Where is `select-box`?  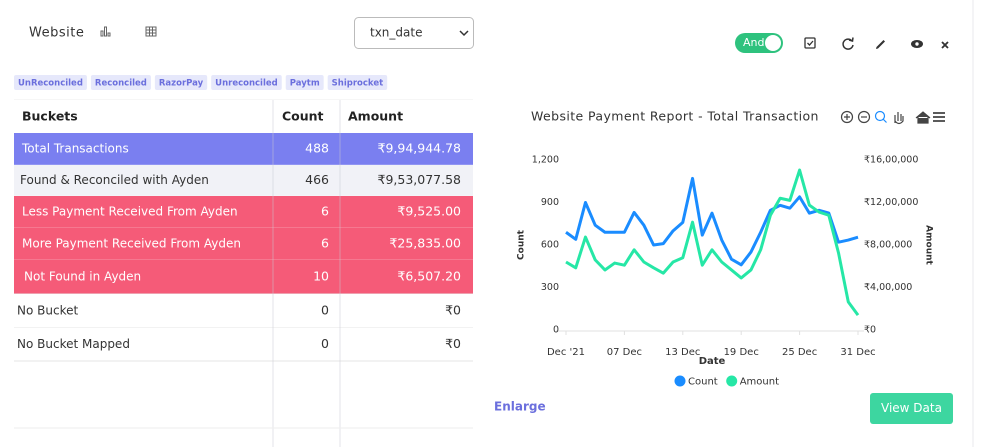 select-box is located at coordinates (414, 33).